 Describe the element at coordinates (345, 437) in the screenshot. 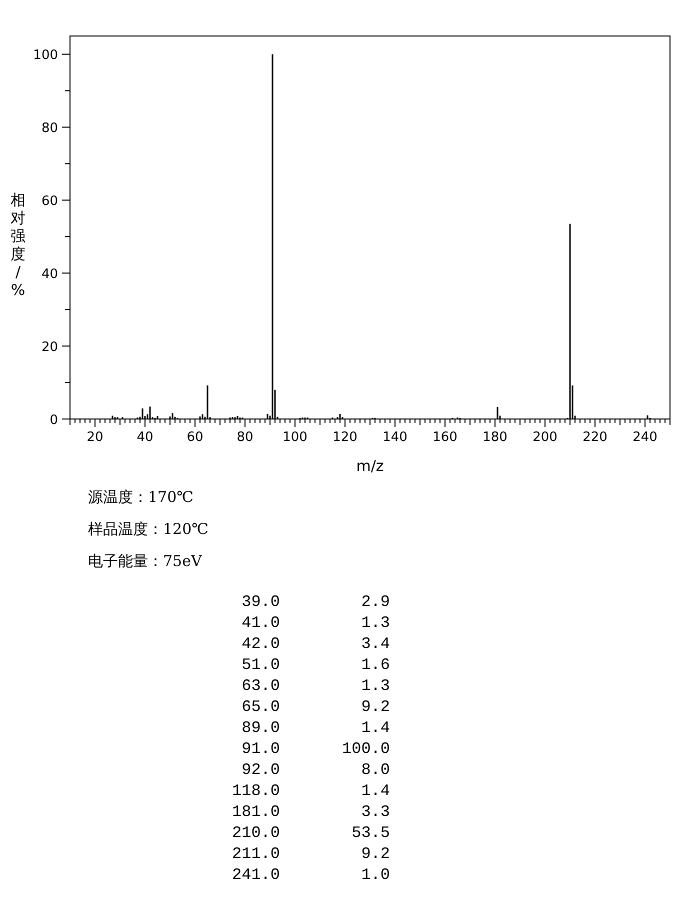

I see `x-tick-label: 120` at that location.